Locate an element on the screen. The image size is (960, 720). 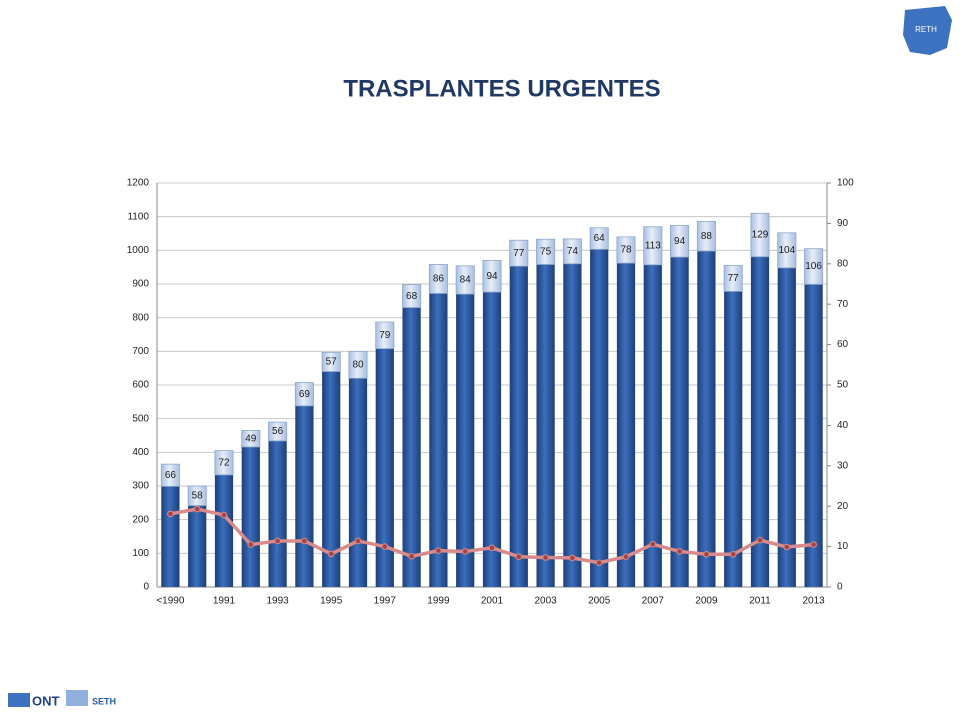
y-tick-label: 1000 is located at coordinates (138, 250).